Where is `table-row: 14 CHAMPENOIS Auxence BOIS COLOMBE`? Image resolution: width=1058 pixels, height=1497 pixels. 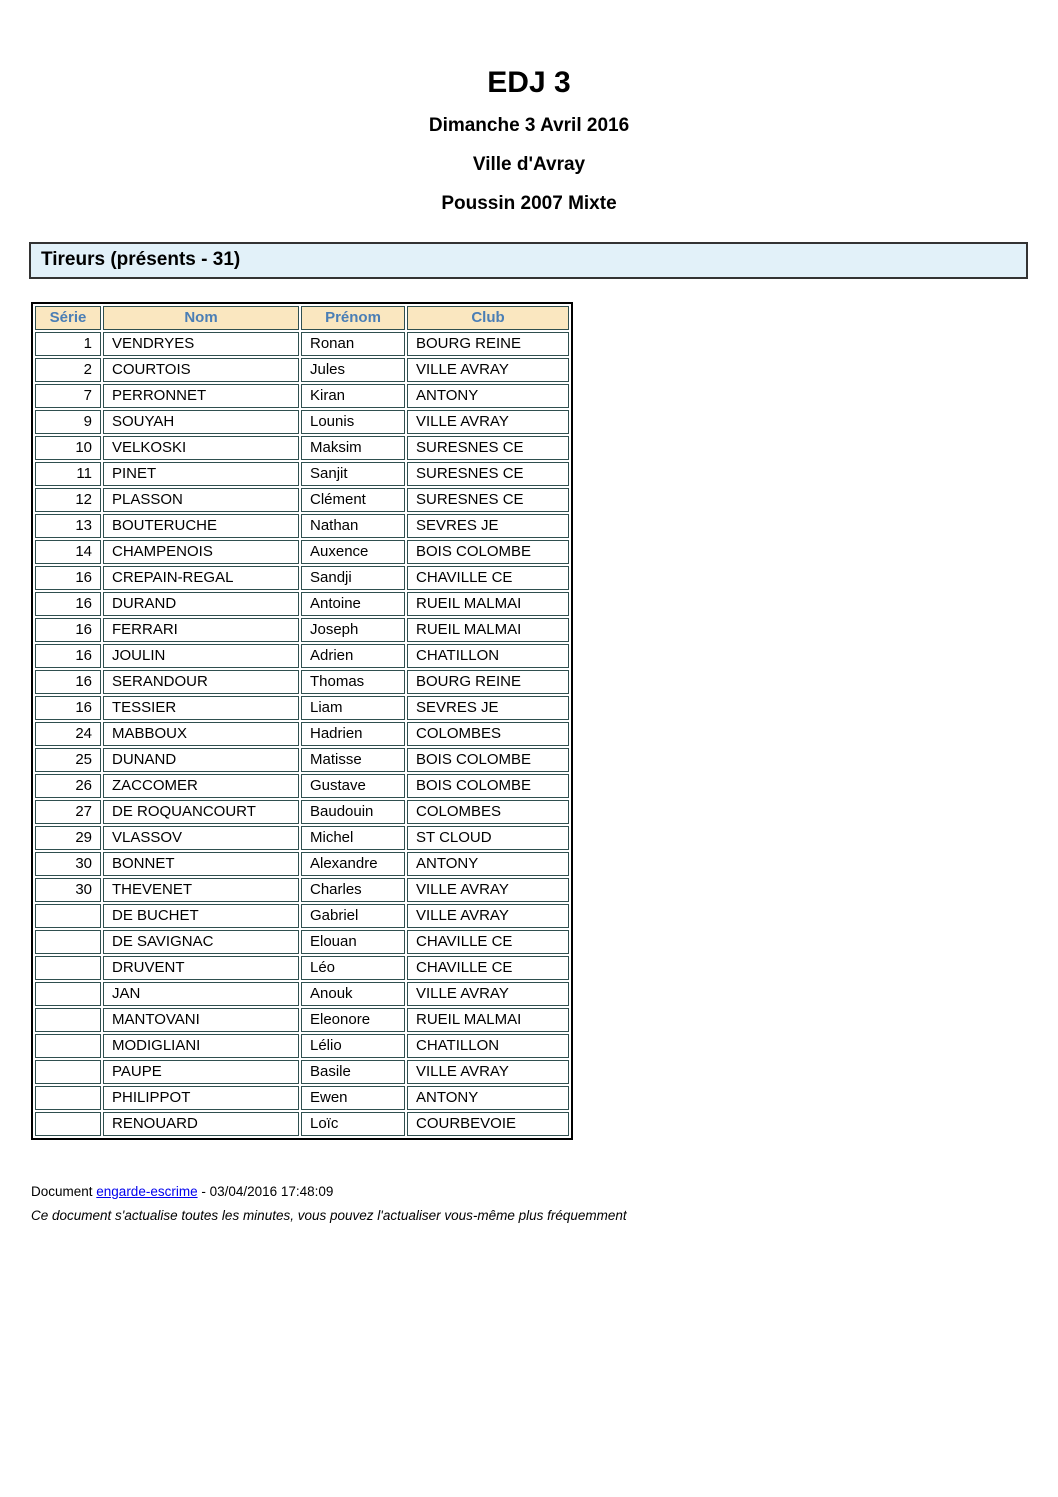 table-row: 14 CHAMPENOIS Auxence BOIS COLOMBE is located at coordinates (302, 552).